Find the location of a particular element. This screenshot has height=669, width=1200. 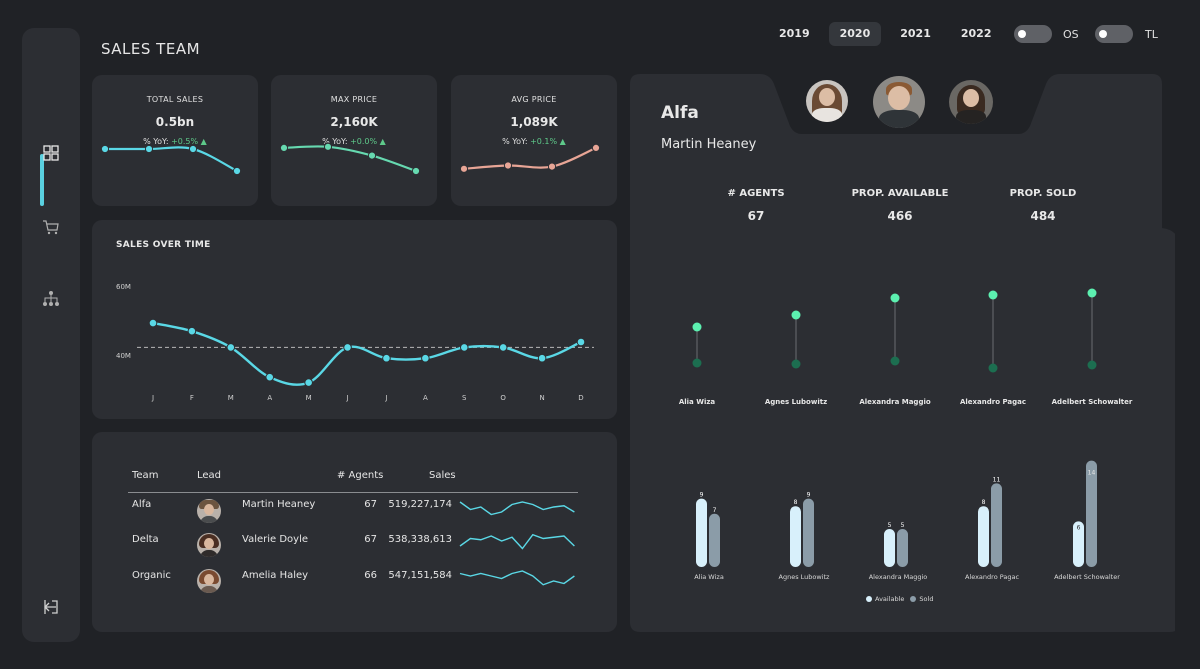

stat-sold-label: PROP. SOLD is located at coordinates (1043, 193).